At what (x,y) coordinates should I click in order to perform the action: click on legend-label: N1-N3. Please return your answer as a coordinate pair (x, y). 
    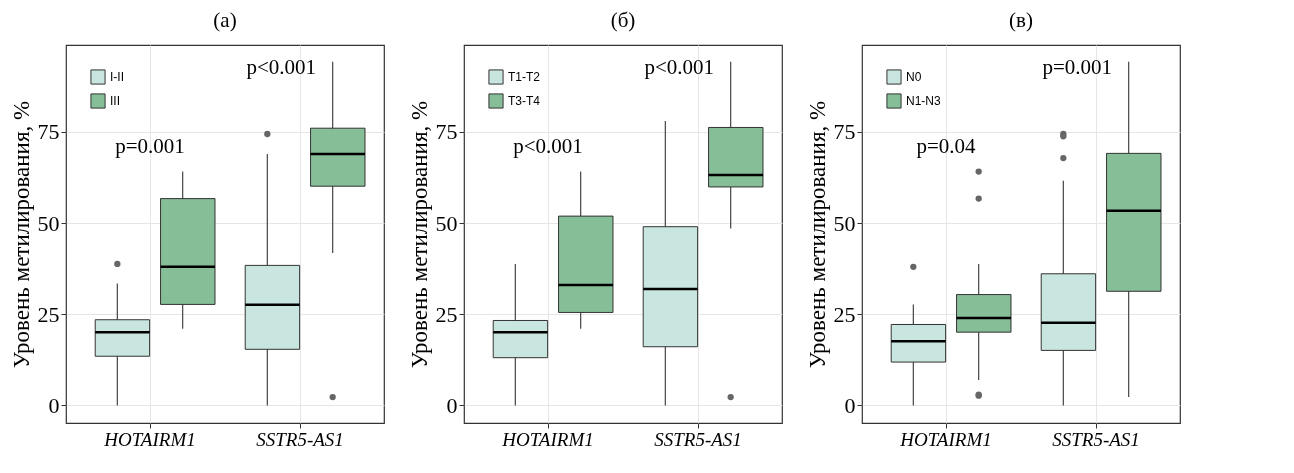
    Looking at the image, I should click on (923, 101).